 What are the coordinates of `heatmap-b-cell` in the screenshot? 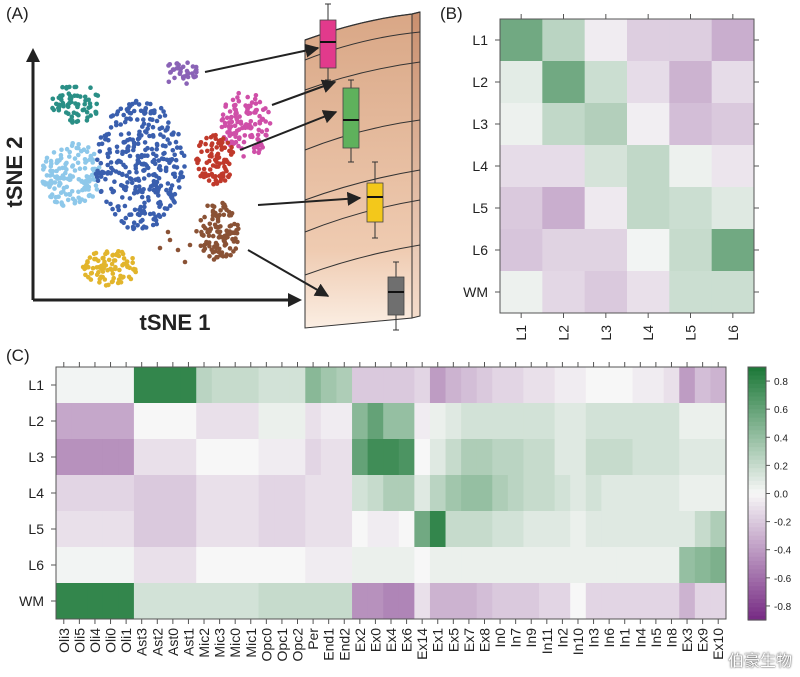 It's located at (521, 82).